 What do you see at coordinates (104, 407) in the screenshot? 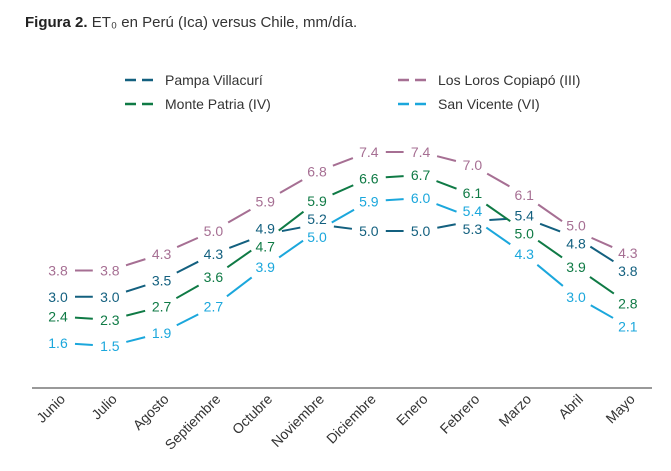
I see `x-tick-label: Julio` at bounding box center [104, 407].